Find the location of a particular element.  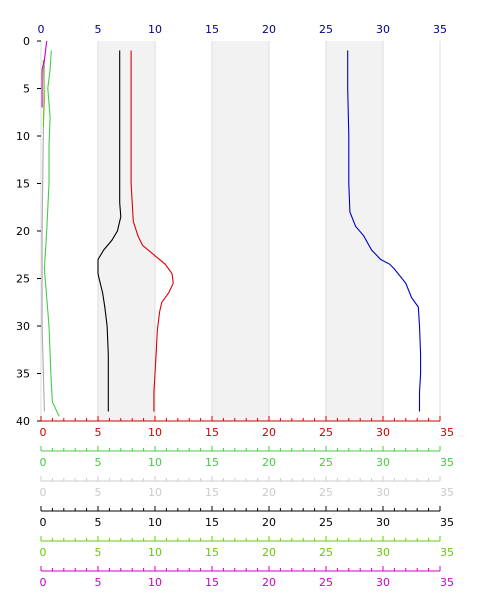

y-axis-tick-label: 25 is located at coordinates (23, 279).